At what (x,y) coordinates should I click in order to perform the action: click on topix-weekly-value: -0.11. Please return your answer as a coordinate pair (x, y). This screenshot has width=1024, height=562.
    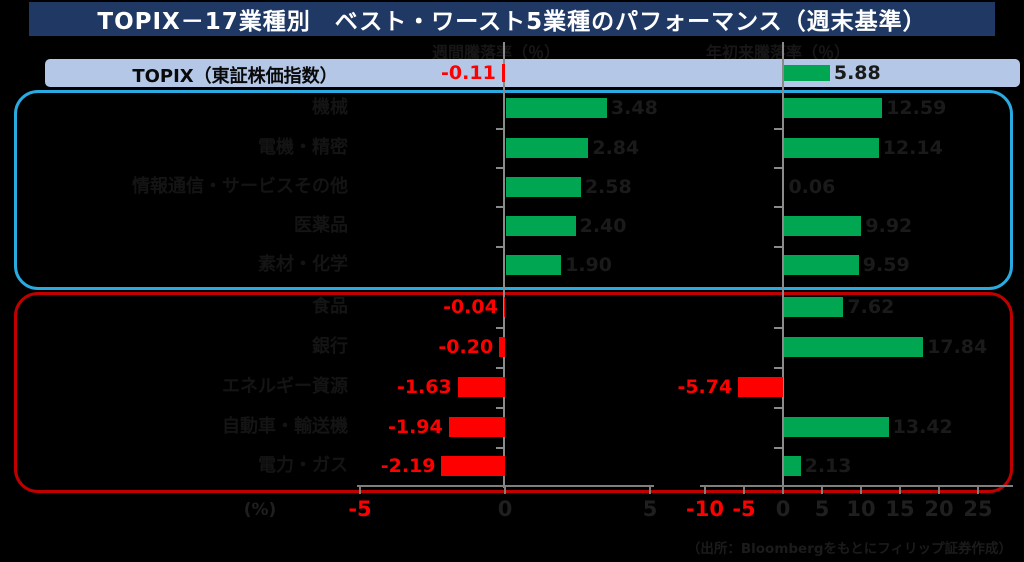
    Looking at the image, I should click on (468, 72).